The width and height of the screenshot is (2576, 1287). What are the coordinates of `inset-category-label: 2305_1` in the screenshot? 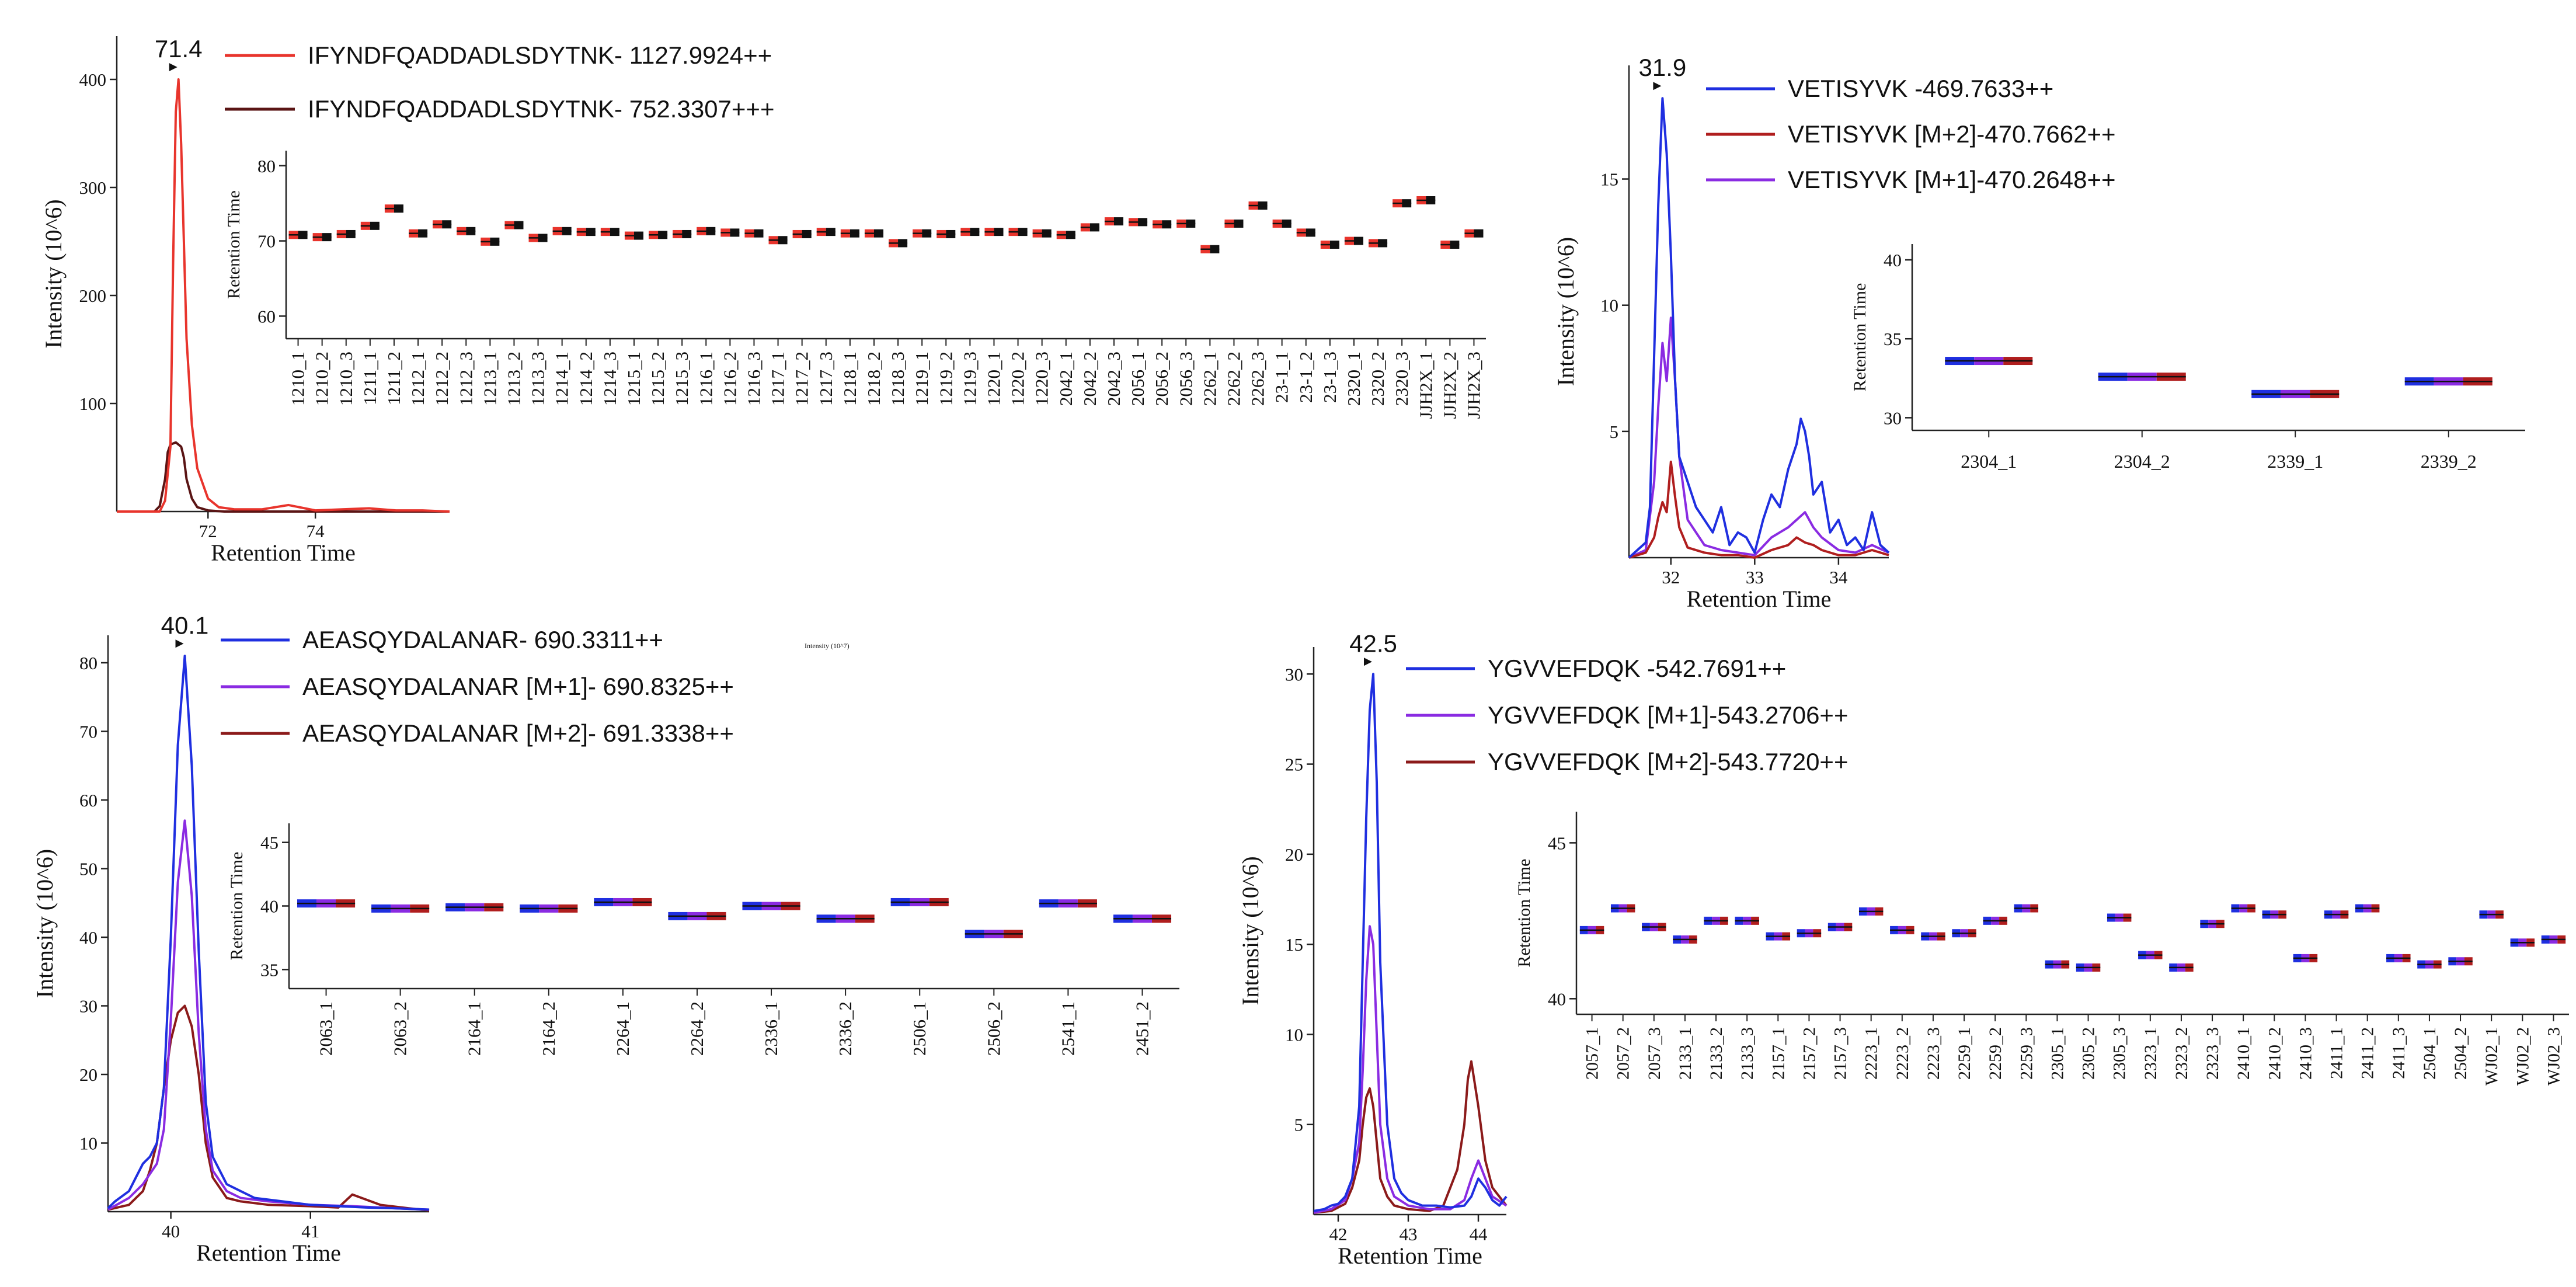 It's located at (2057, 1053).